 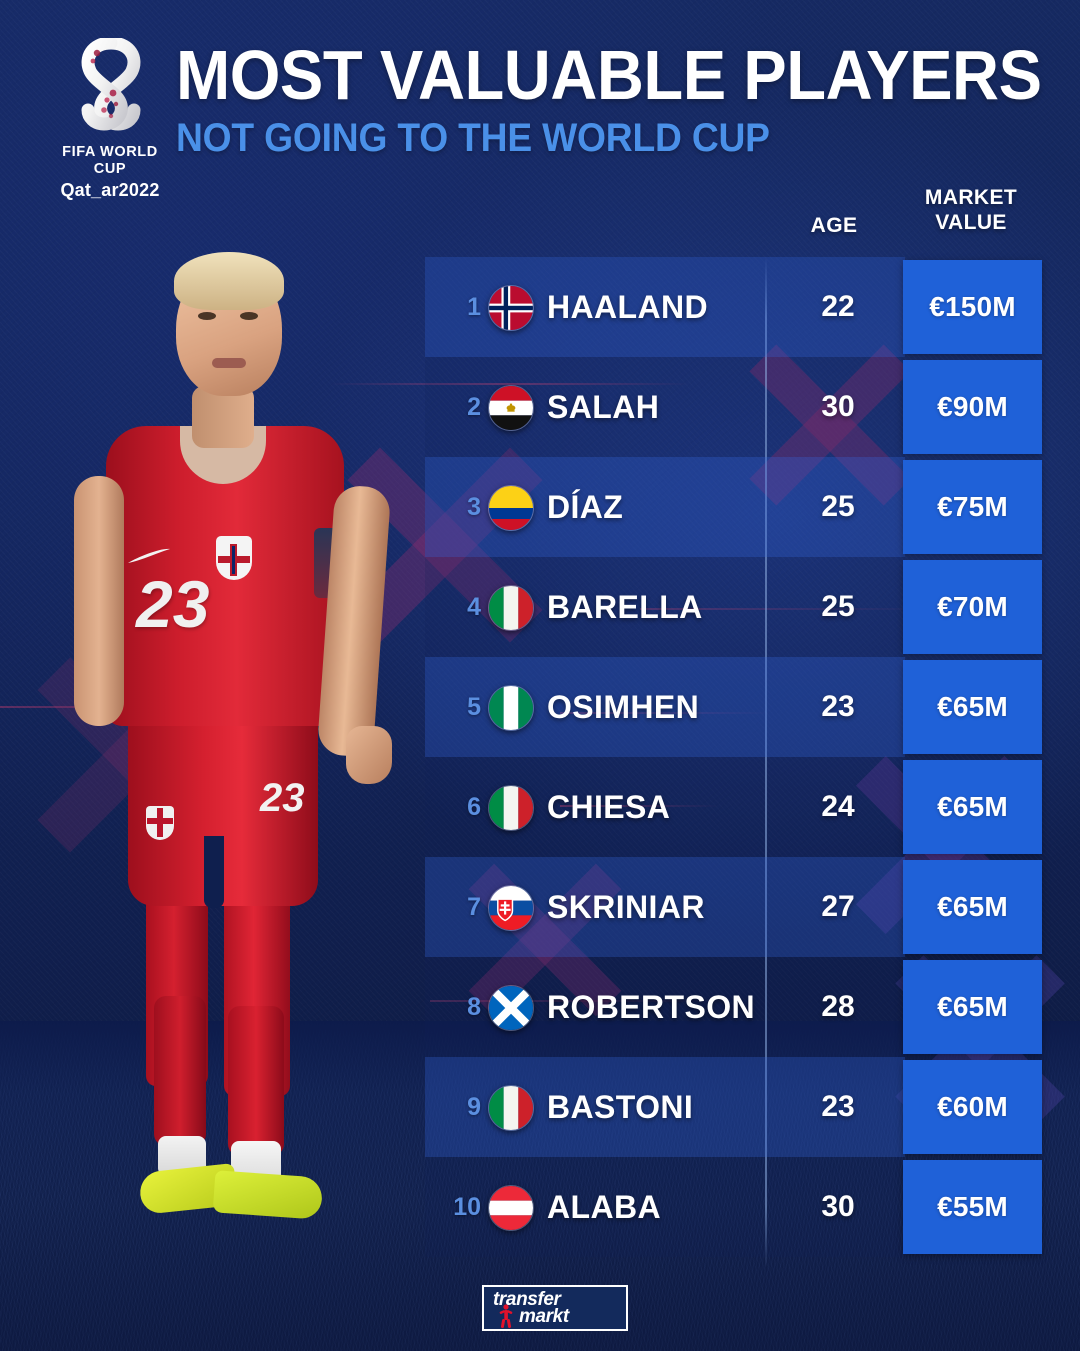 What do you see at coordinates (511, 1008) in the screenshot?
I see `flag-scotland-icon` at bounding box center [511, 1008].